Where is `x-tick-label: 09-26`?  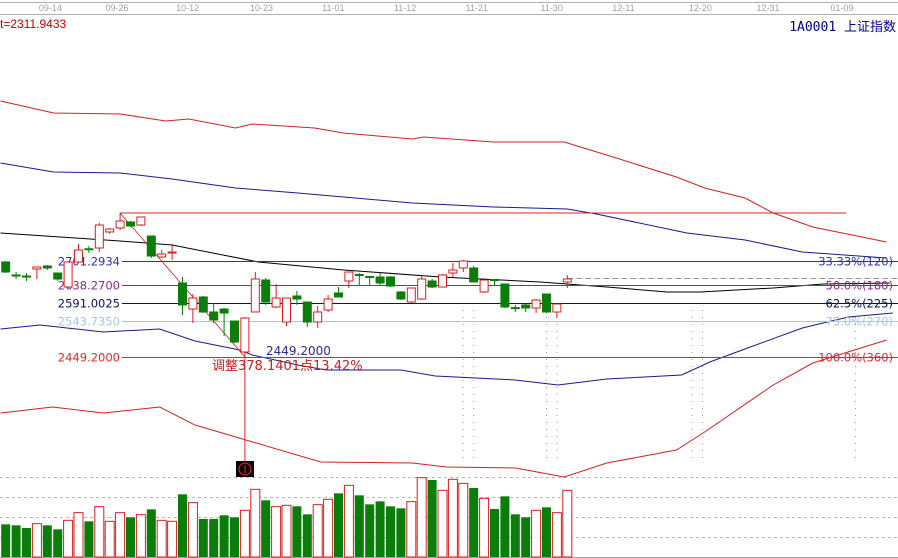 x-tick-label: 09-26 is located at coordinates (116, 8).